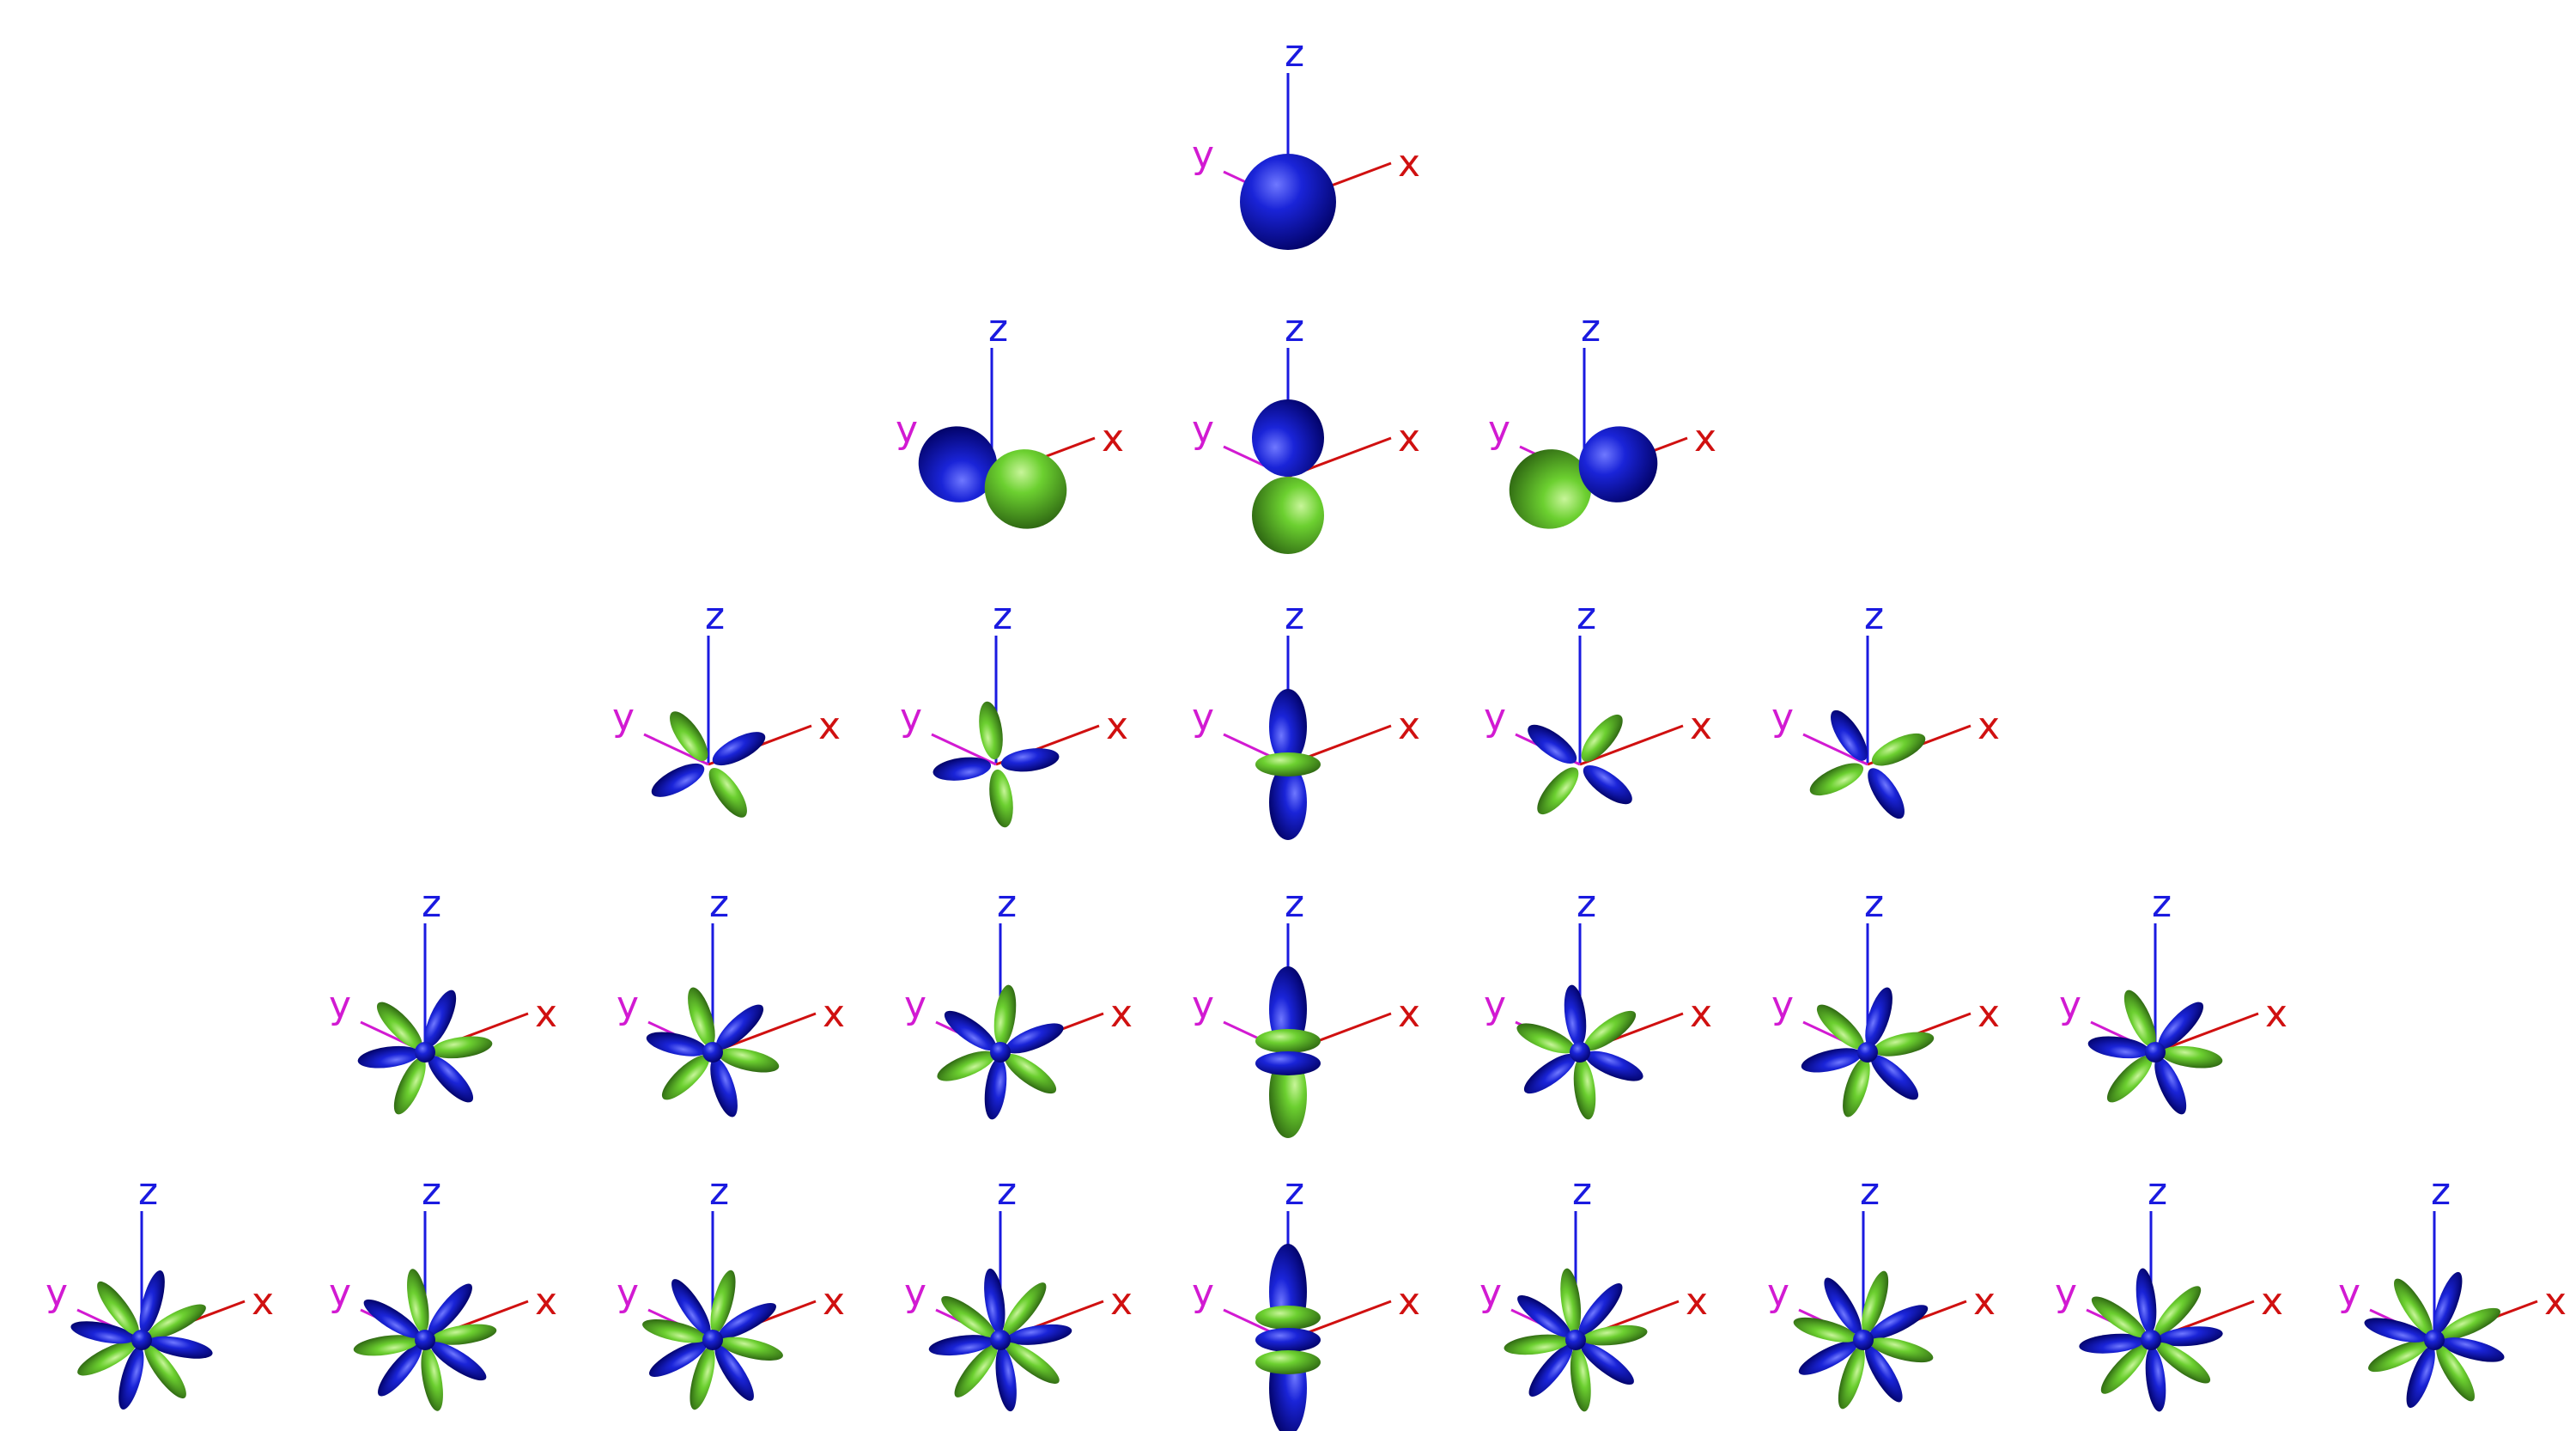 This screenshot has width=2576, height=1431. What do you see at coordinates (726, 706) in the screenshot?
I see `orbital-l2-m-2: z x y` at bounding box center [726, 706].